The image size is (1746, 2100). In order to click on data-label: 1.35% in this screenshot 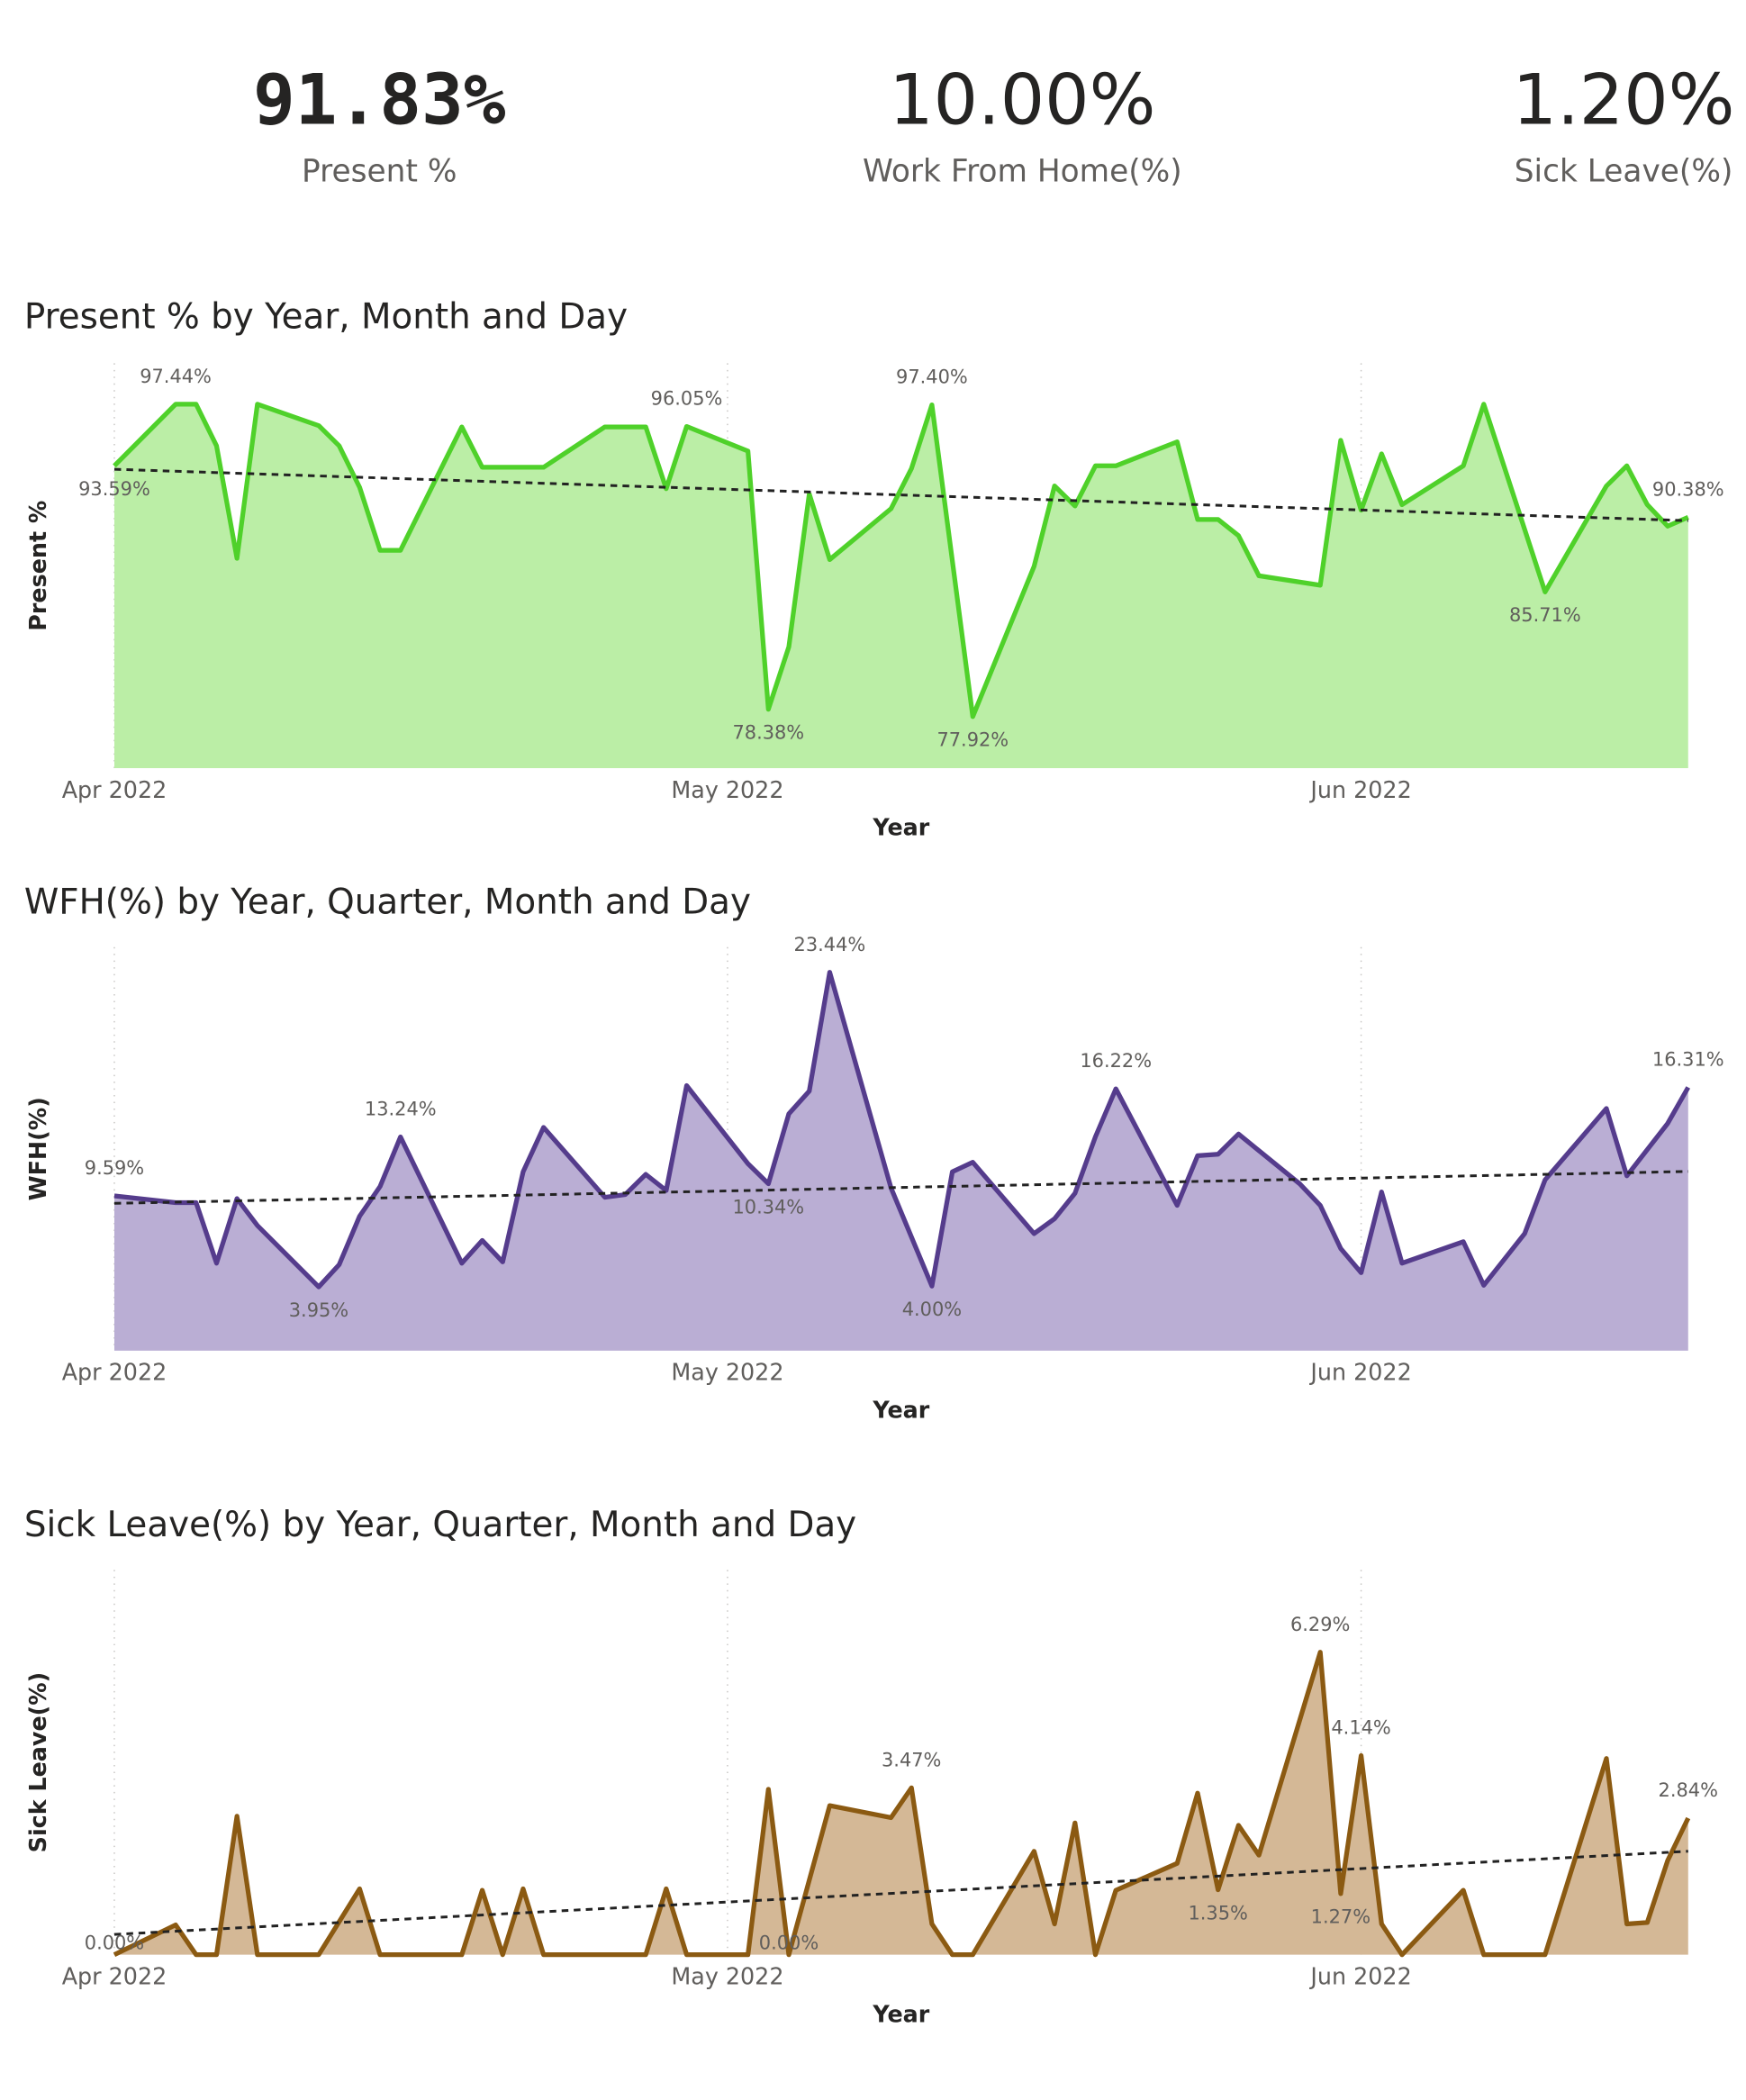, I will do `click(1217, 1912)`.